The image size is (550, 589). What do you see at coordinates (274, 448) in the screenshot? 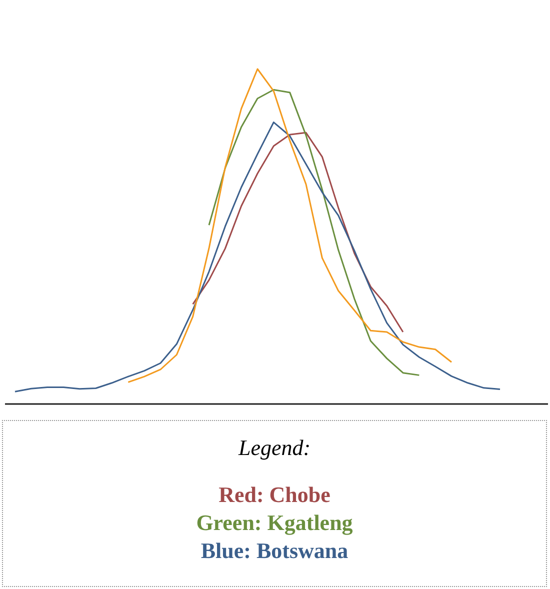
I see `legend-title: Legend:` at bounding box center [274, 448].